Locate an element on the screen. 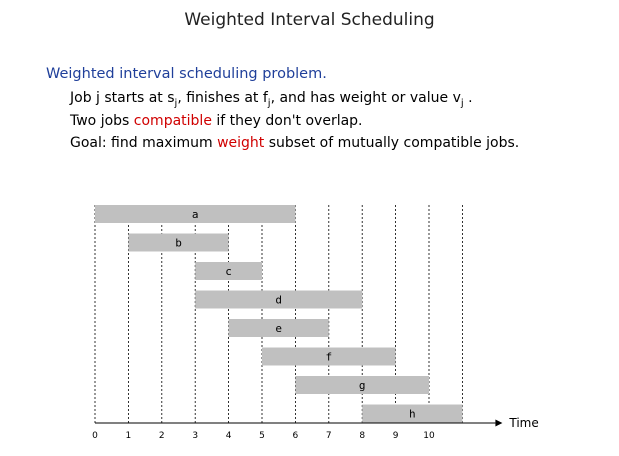 The width and height of the screenshot is (619, 456). goal-text-2: subset of mutually compatible jobs. is located at coordinates (392, 143).